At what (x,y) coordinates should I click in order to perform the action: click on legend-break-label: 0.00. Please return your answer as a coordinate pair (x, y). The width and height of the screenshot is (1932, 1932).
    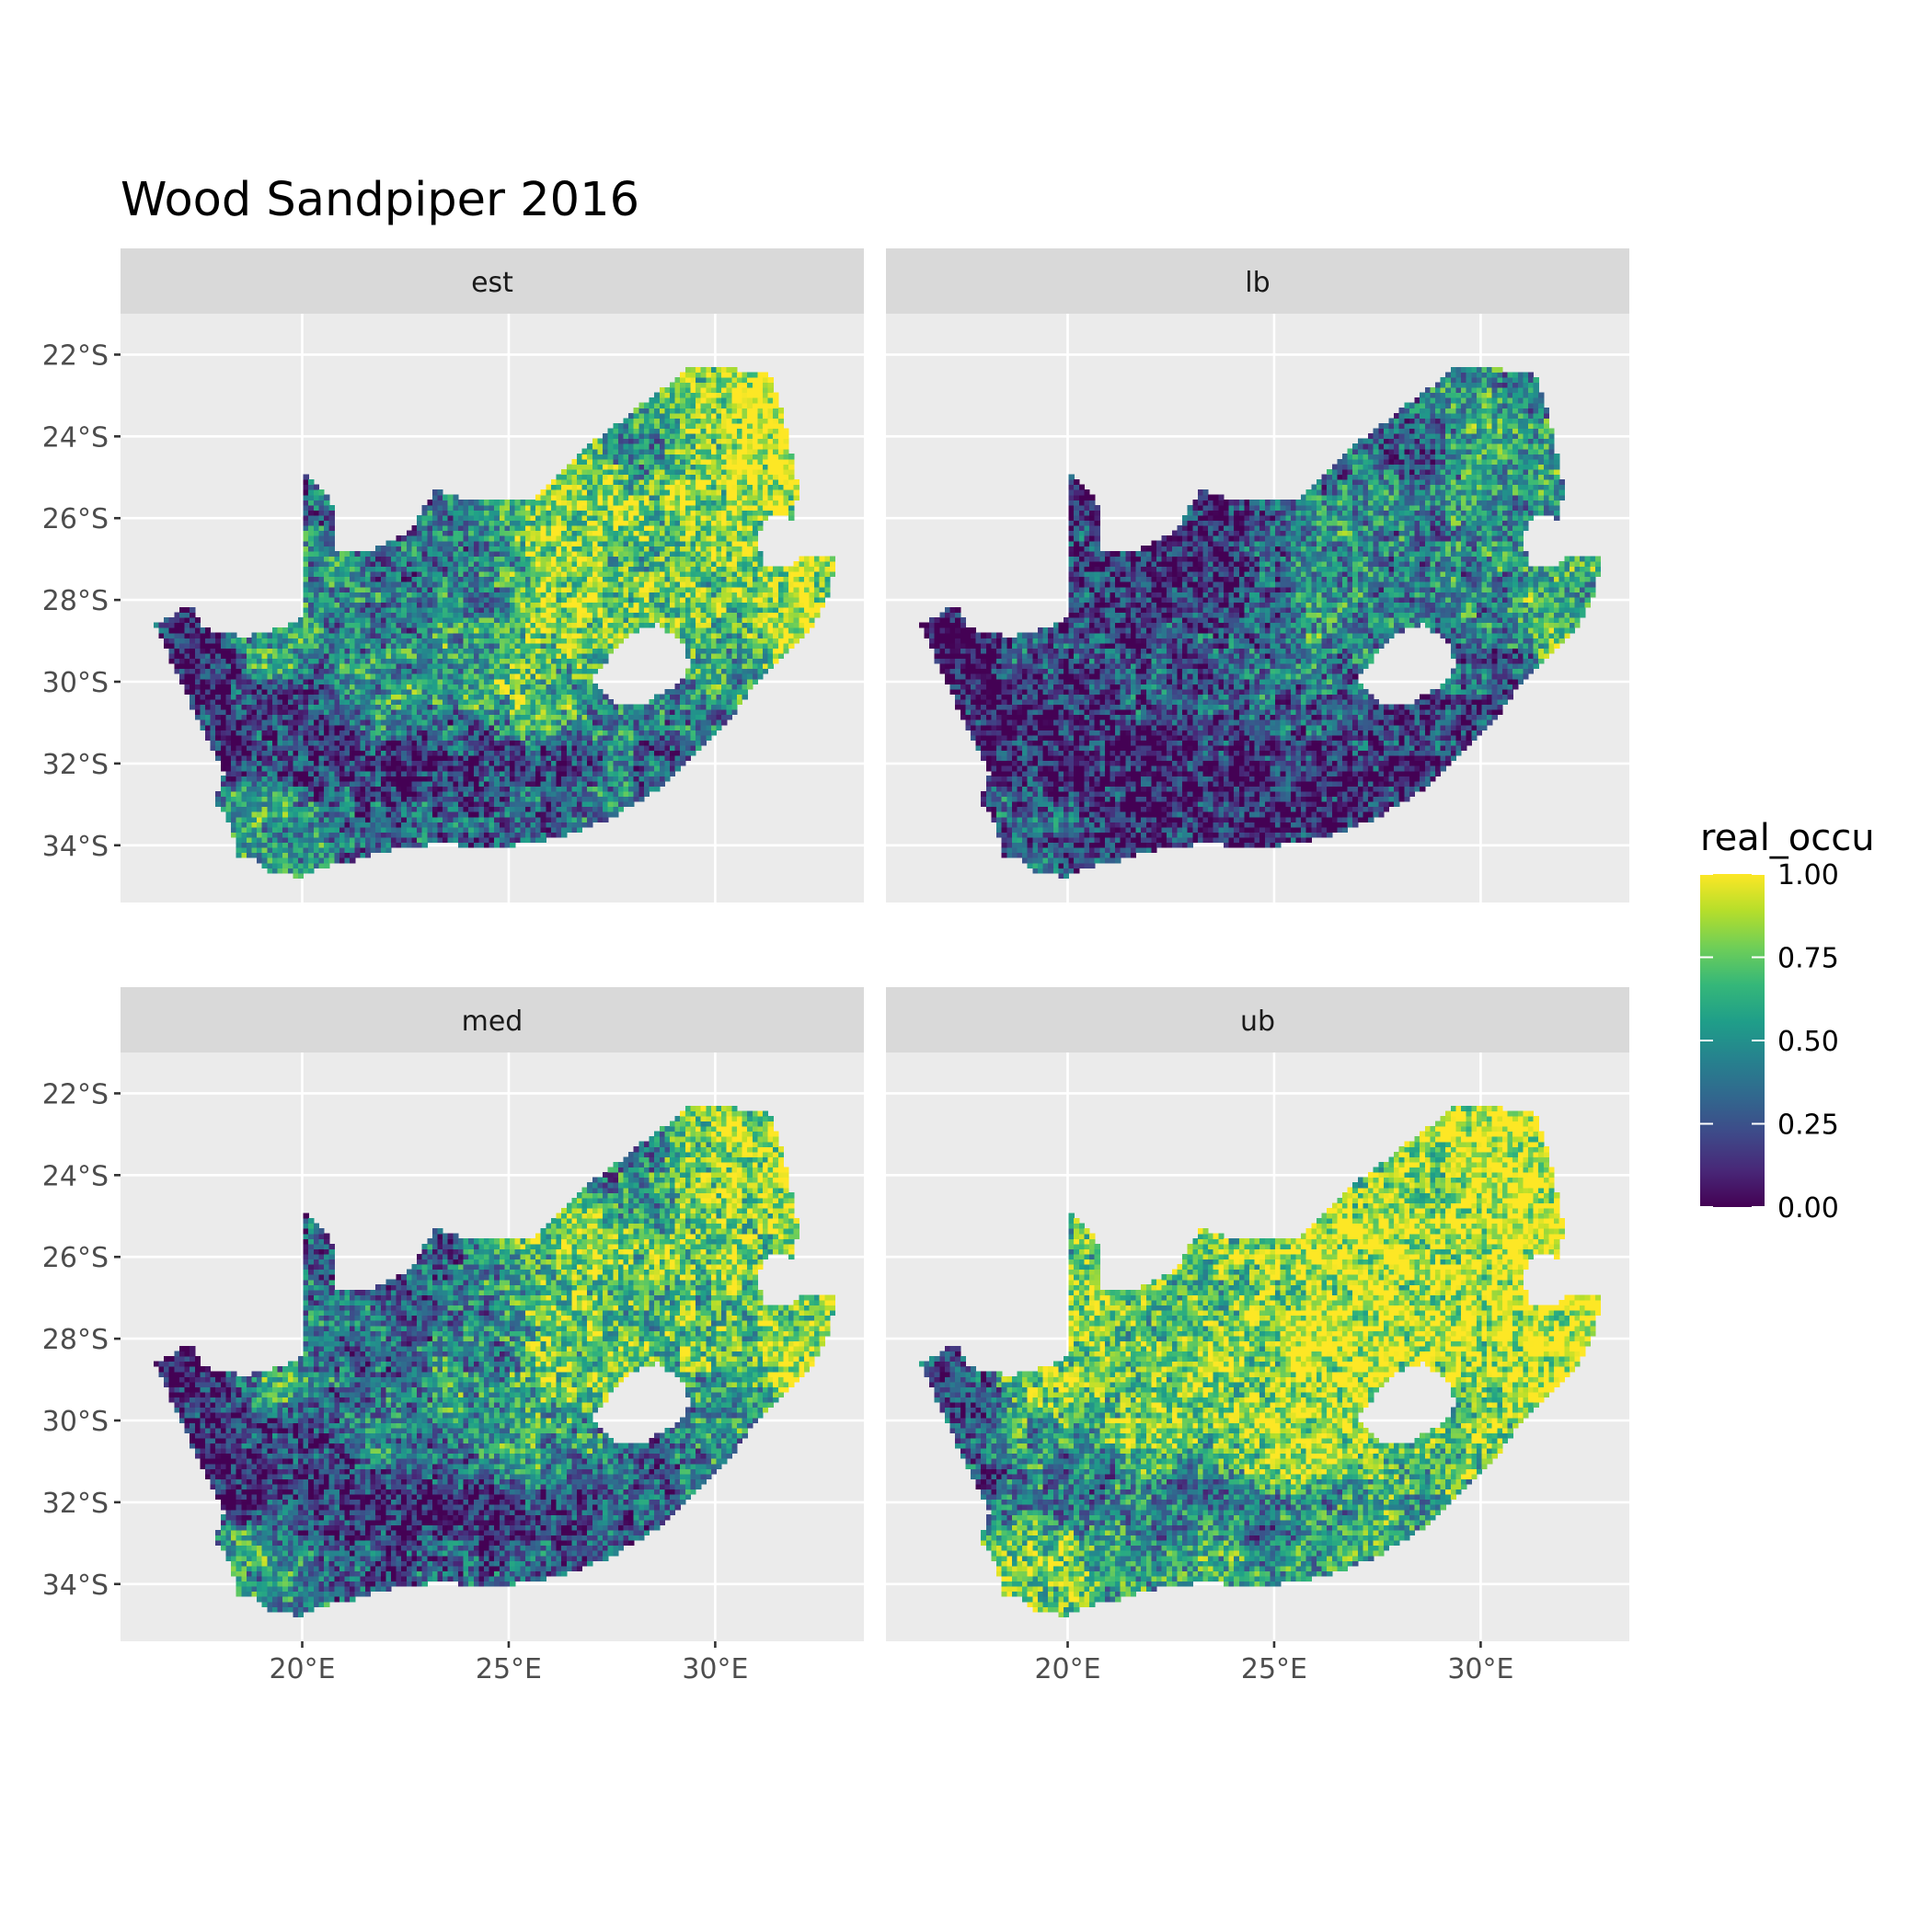
    Looking at the image, I should click on (1808, 1208).